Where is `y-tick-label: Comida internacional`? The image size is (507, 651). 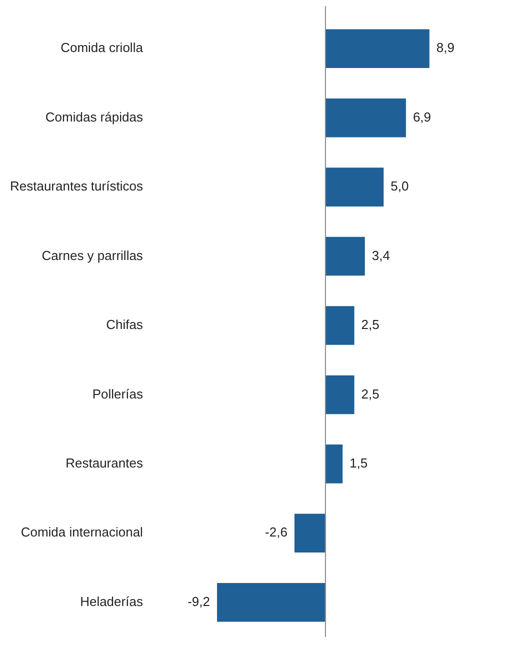 y-tick-label: Comida internacional is located at coordinates (82, 532).